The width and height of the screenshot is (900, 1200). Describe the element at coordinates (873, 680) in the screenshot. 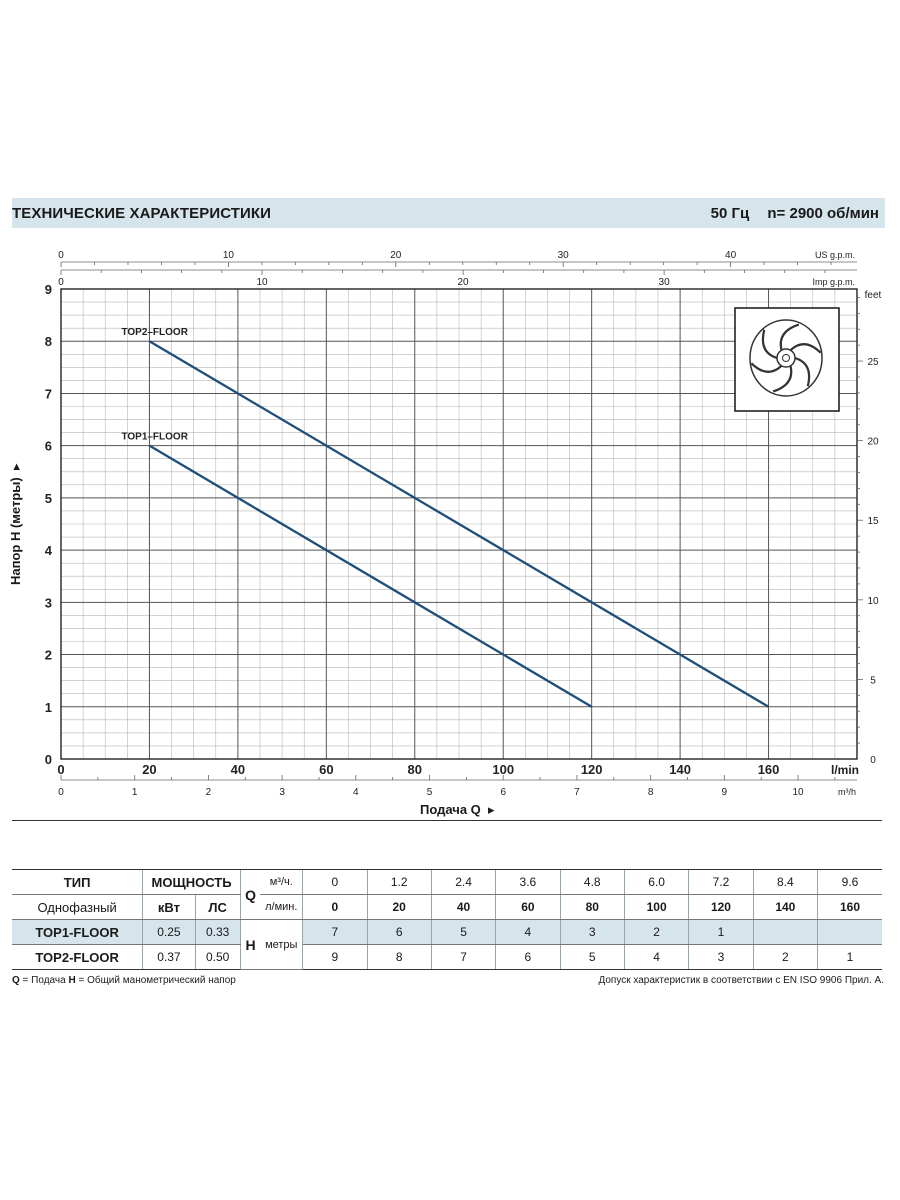

I see `feet-tick-label: 5` at that location.